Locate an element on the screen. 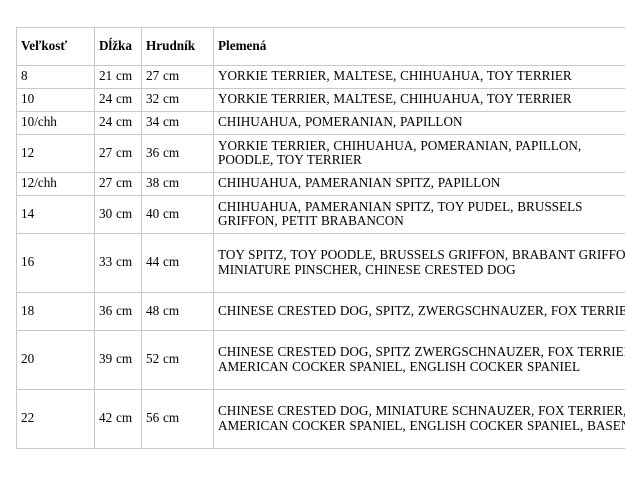  cell-chest: 44 cm is located at coordinates (177, 263).